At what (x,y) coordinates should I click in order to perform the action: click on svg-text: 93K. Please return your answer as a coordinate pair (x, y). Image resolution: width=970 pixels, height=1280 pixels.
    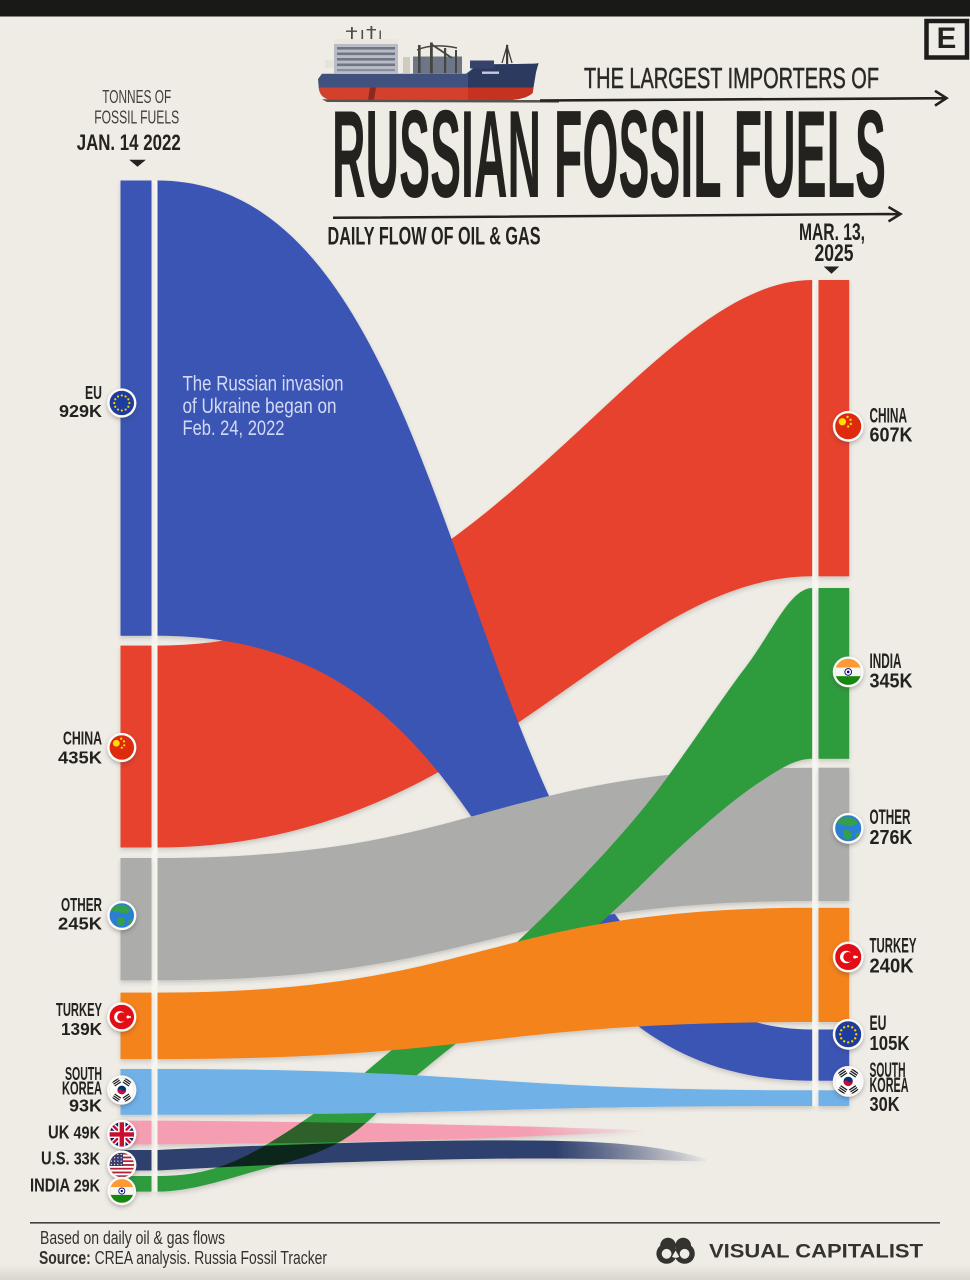
    Looking at the image, I should click on (85, 1106).